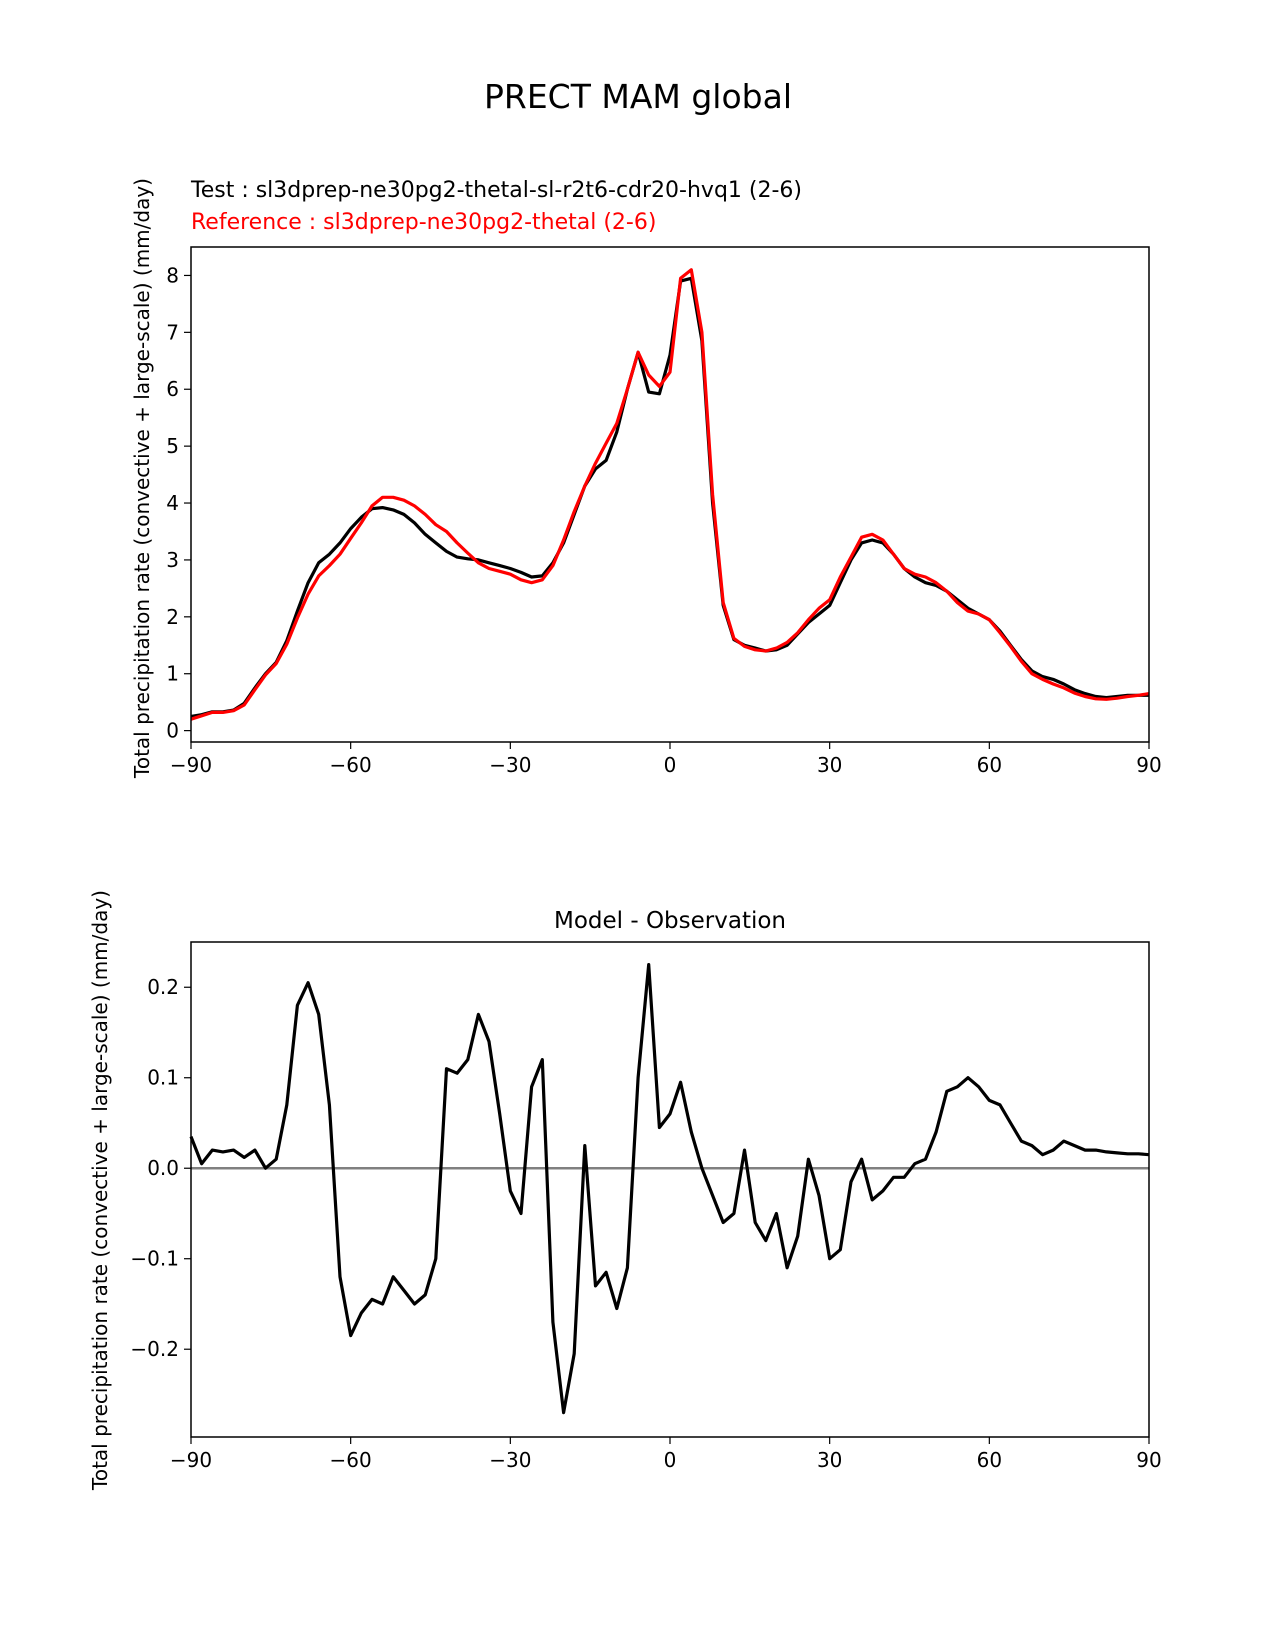  What do you see at coordinates (670, 765) in the screenshot?
I see `top-x-tick-label: 0` at bounding box center [670, 765].